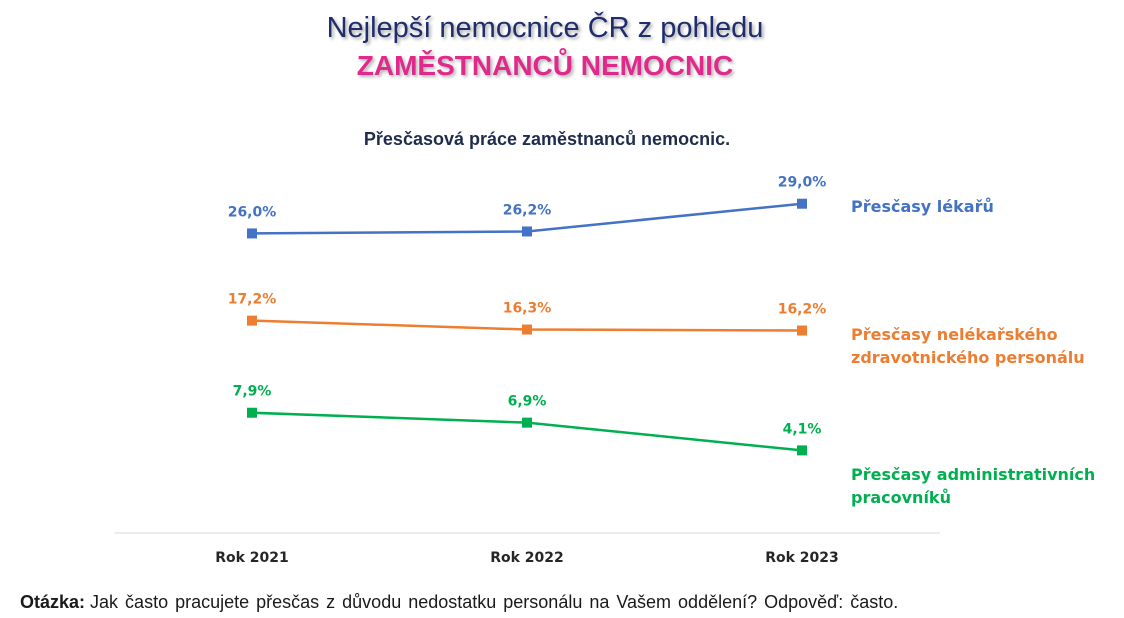 The width and height of the screenshot is (1124, 618). I want to click on x-tick-label: Rok 2023, so click(802, 558).